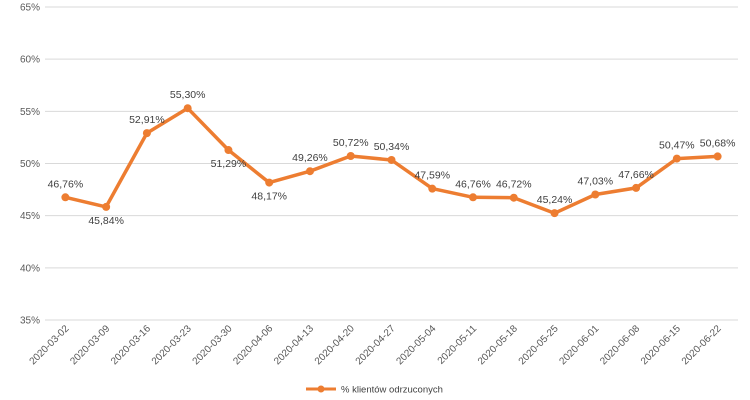 This screenshot has height=400, width=750. I want to click on data-label: 50,34%, so click(392, 147).